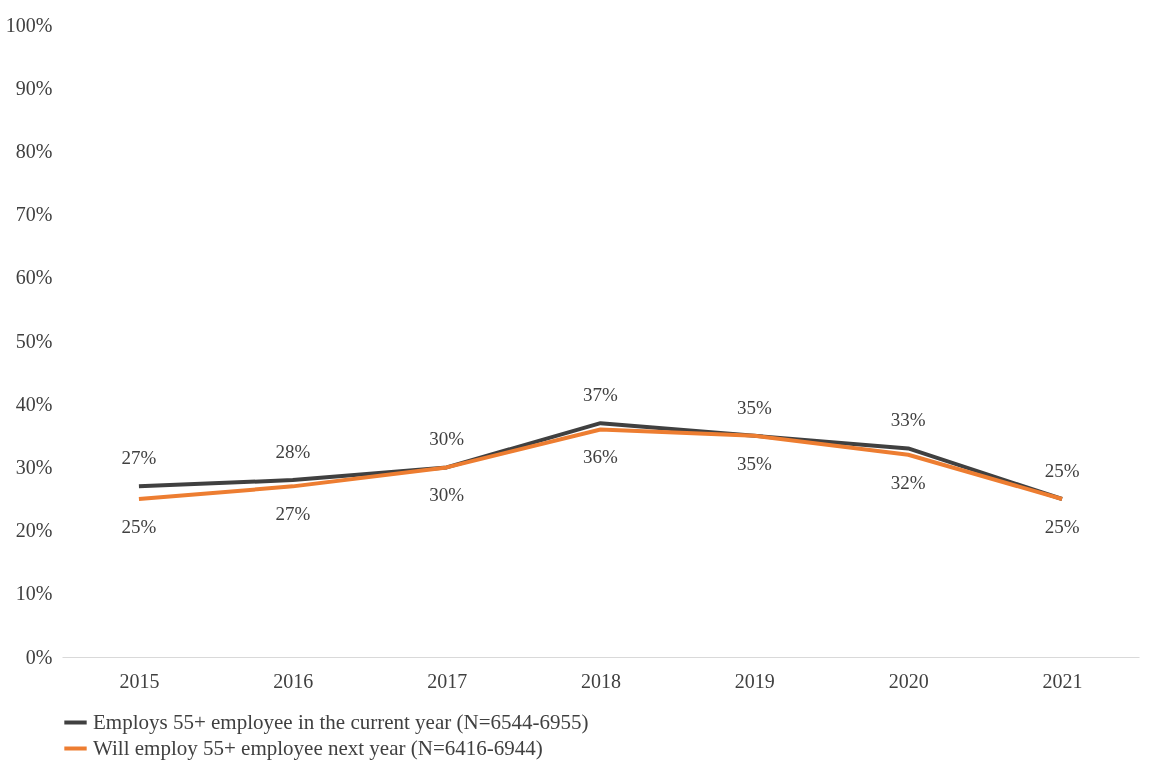 Image resolution: width=1169 pixels, height=764 pixels. Describe the element at coordinates (139, 680) in the screenshot. I see `x-tick-label: 2015` at that location.